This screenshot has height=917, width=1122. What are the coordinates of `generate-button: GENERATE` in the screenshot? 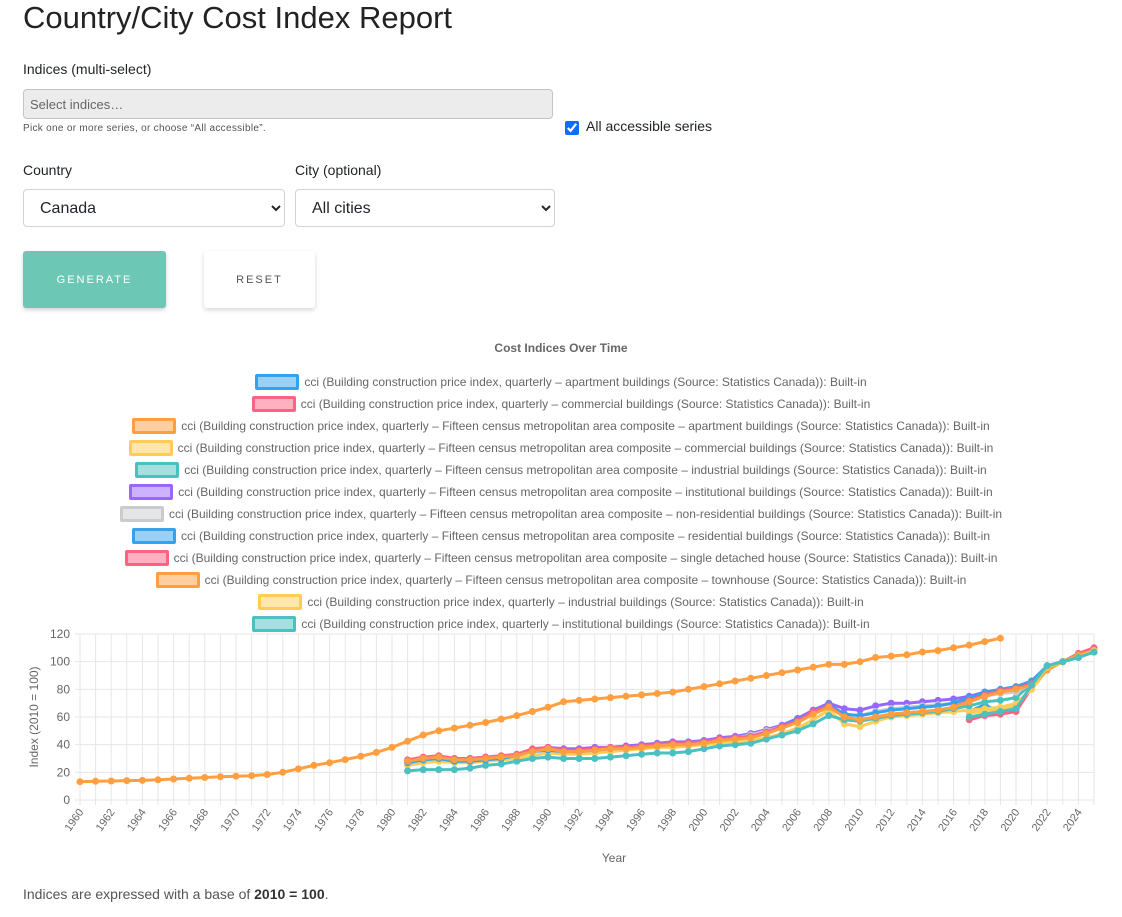 It's located at (94, 279).